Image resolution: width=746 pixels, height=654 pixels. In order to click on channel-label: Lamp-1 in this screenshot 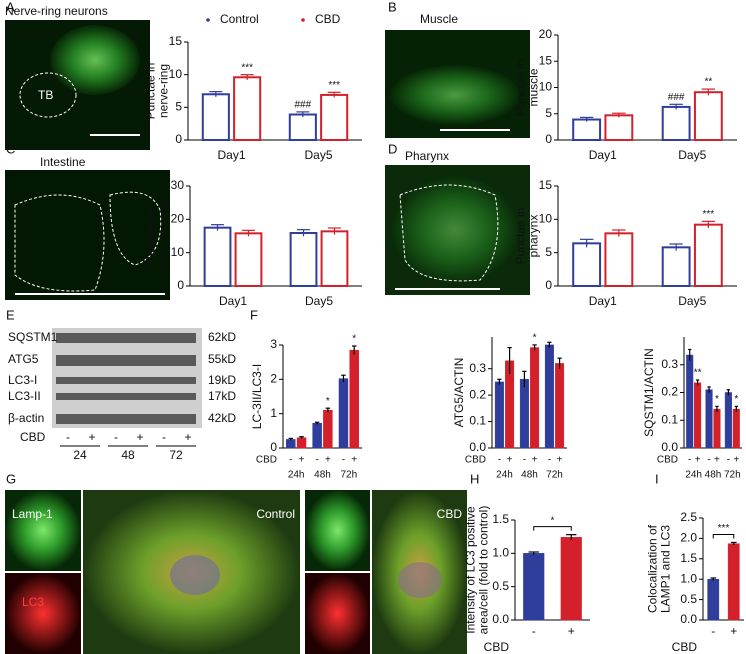, I will do `click(32, 514)`.